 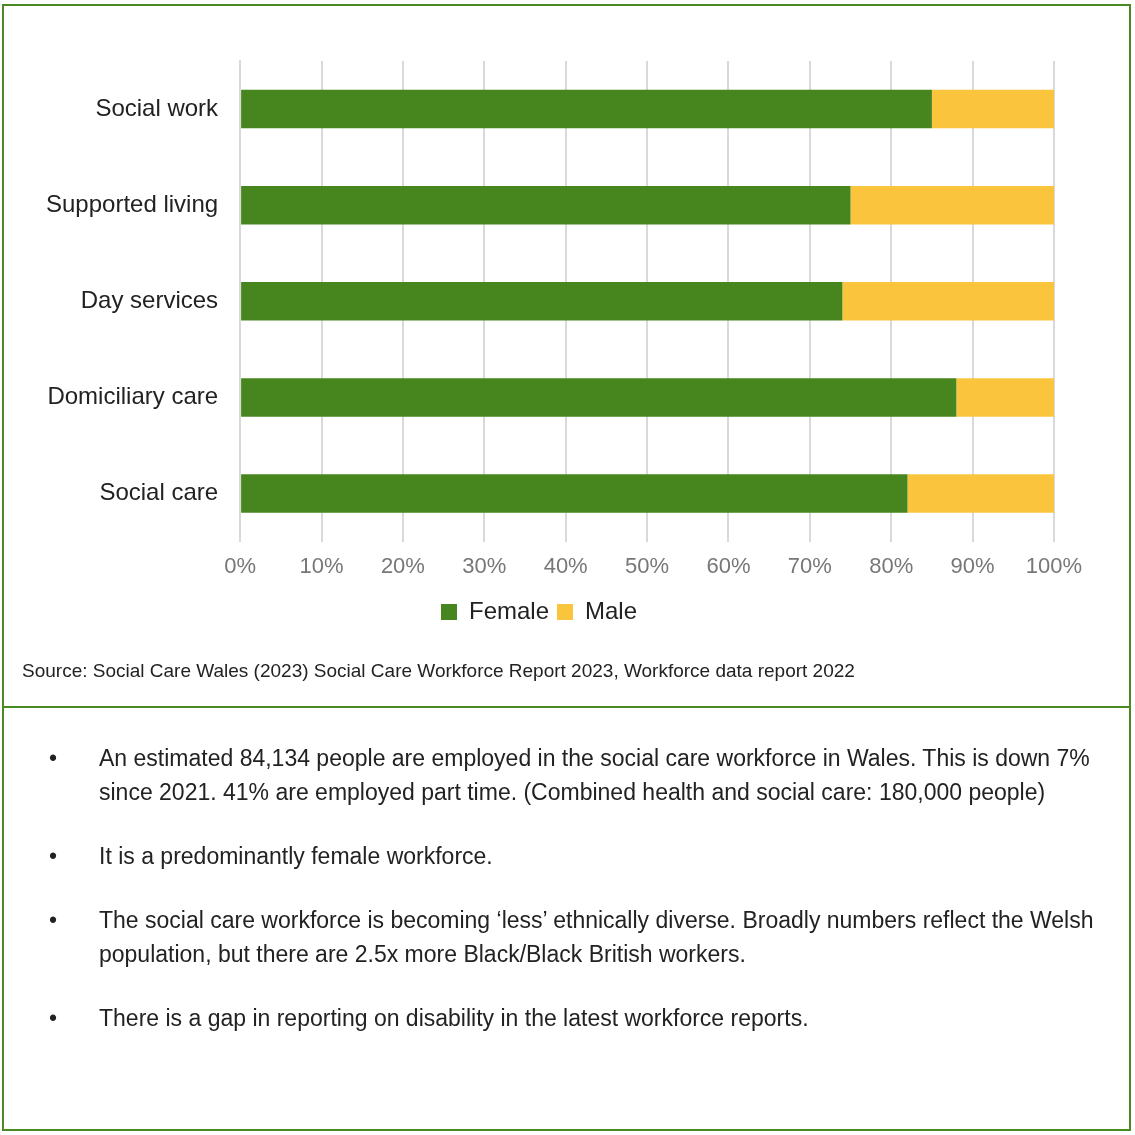 What do you see at coordinates (133, 396) in the screenshot?
I see `y-tick-label: Domiciliary care` at bounding box center [133, 396].